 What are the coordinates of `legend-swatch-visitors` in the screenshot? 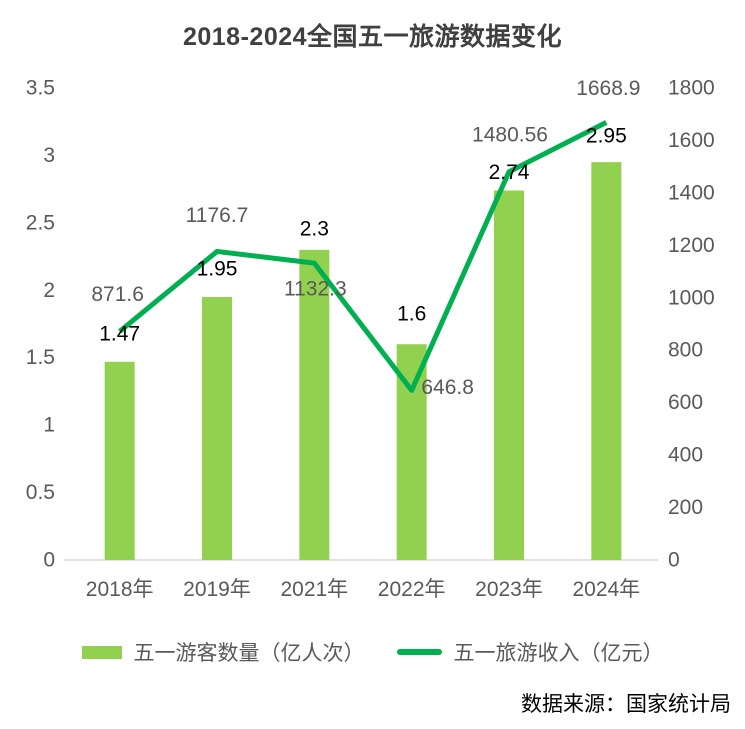 It's located at (101, 652).